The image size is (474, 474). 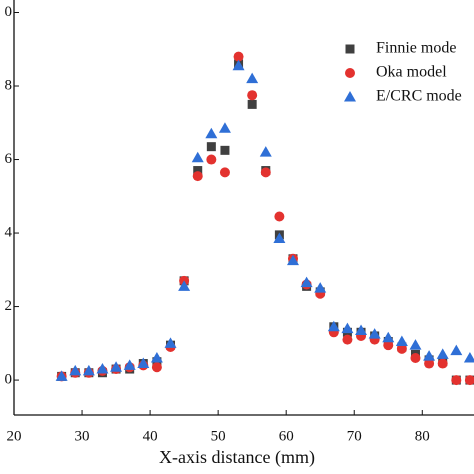 What do you see at coordinates (82, 436) in the screenshot?
I see `x-tick-label: 30` at bounding box center [82, 436].